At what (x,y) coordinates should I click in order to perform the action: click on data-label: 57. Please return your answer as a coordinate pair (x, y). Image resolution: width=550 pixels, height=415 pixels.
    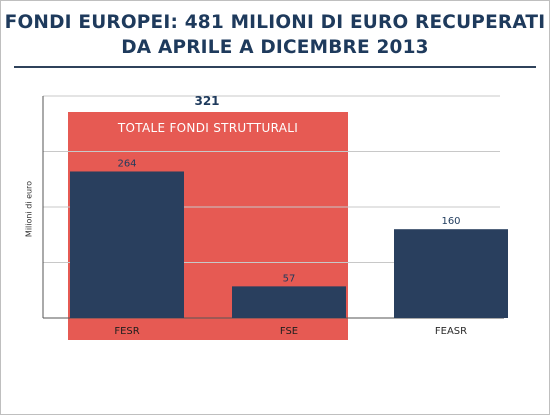
    Looking at the image, I should click on (289, 278).